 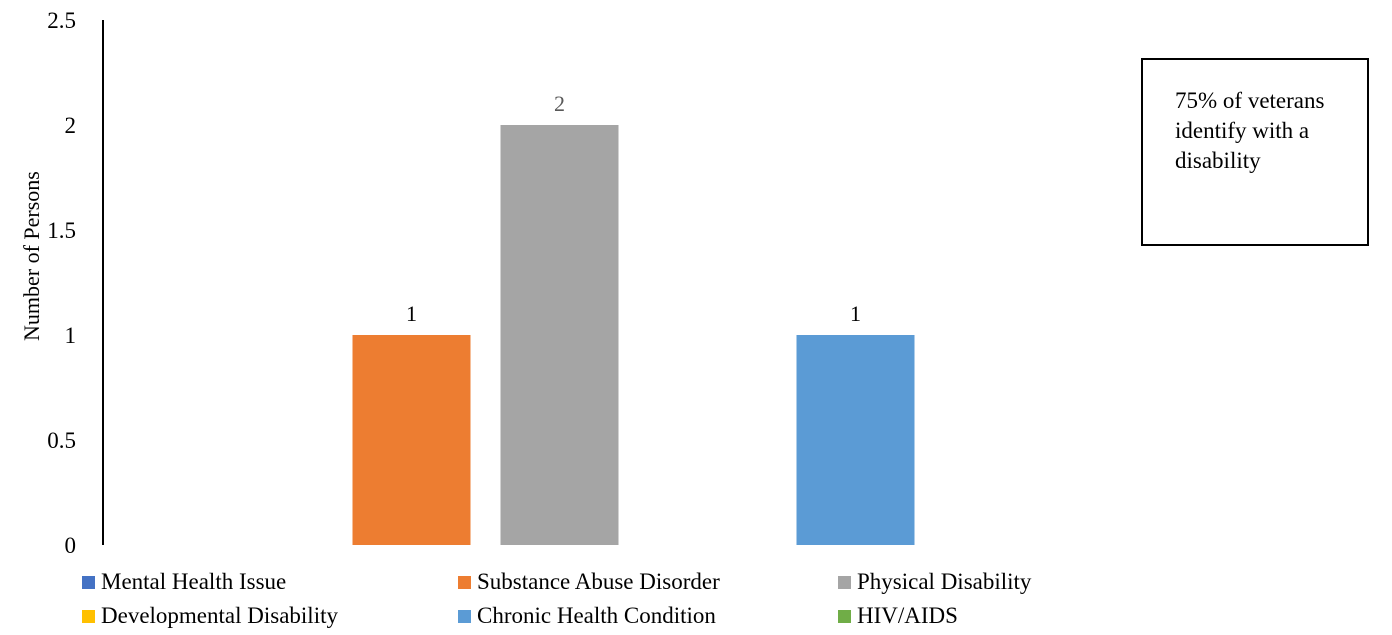 I want to click on y-tick-label: 1.5, so click(x=61, y=230).